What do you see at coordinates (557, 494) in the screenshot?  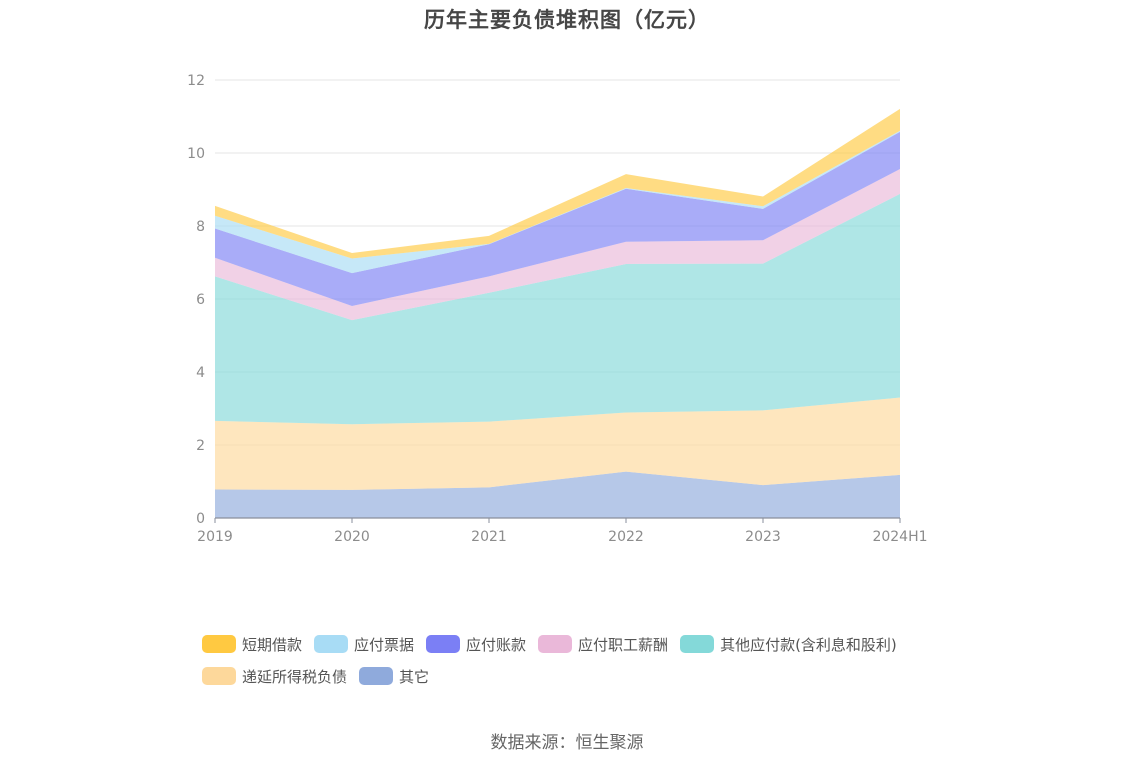 I see `area-其它` at bounding box center [557, 494].